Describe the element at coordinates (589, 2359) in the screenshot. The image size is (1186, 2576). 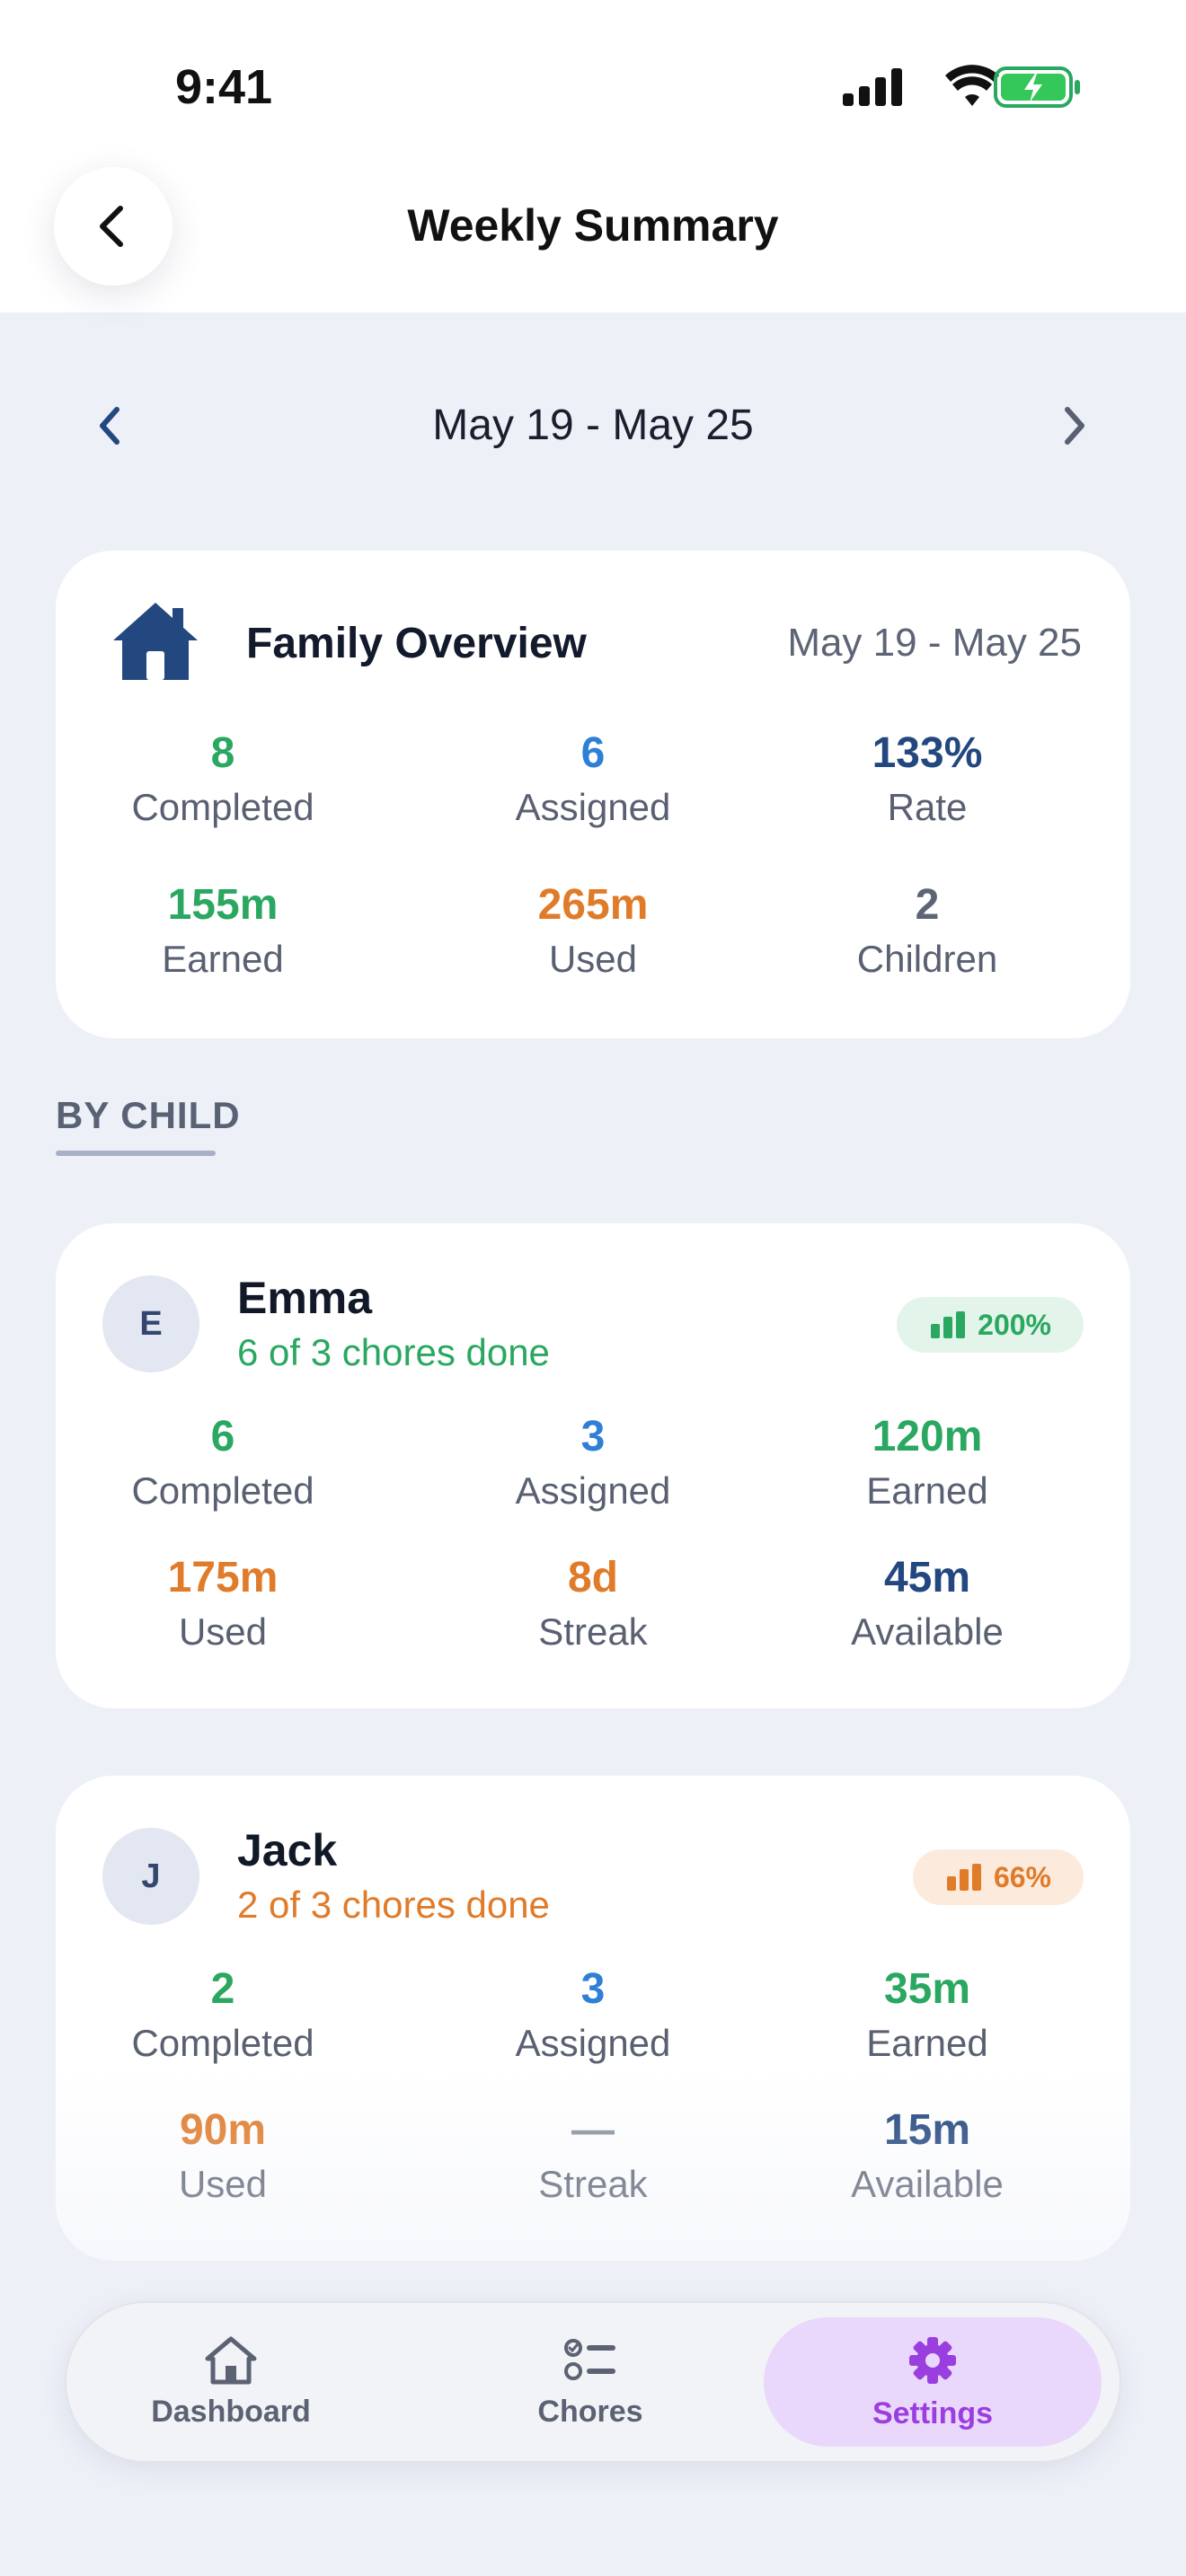
I see `checklist-icon` at that location.